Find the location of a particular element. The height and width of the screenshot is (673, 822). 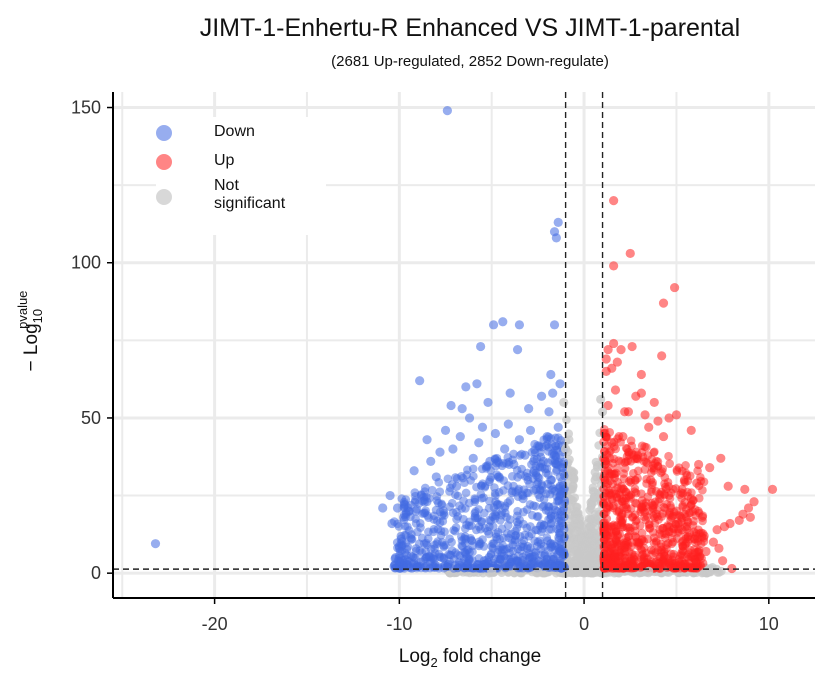

legend-item-not-significant is located at coordinates (164, 196).